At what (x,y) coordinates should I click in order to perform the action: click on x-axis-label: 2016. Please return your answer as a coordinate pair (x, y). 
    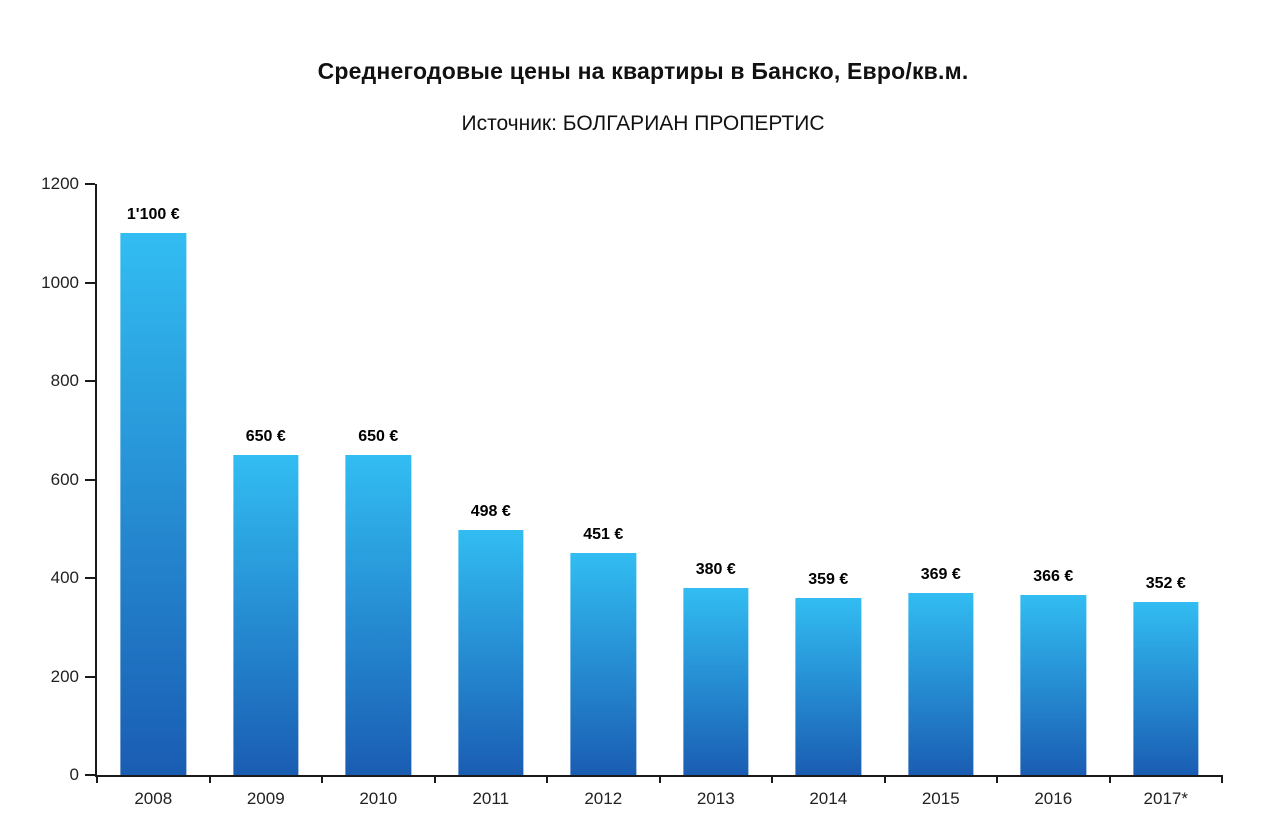
    Looking at the image, I should click on (1053, 798).